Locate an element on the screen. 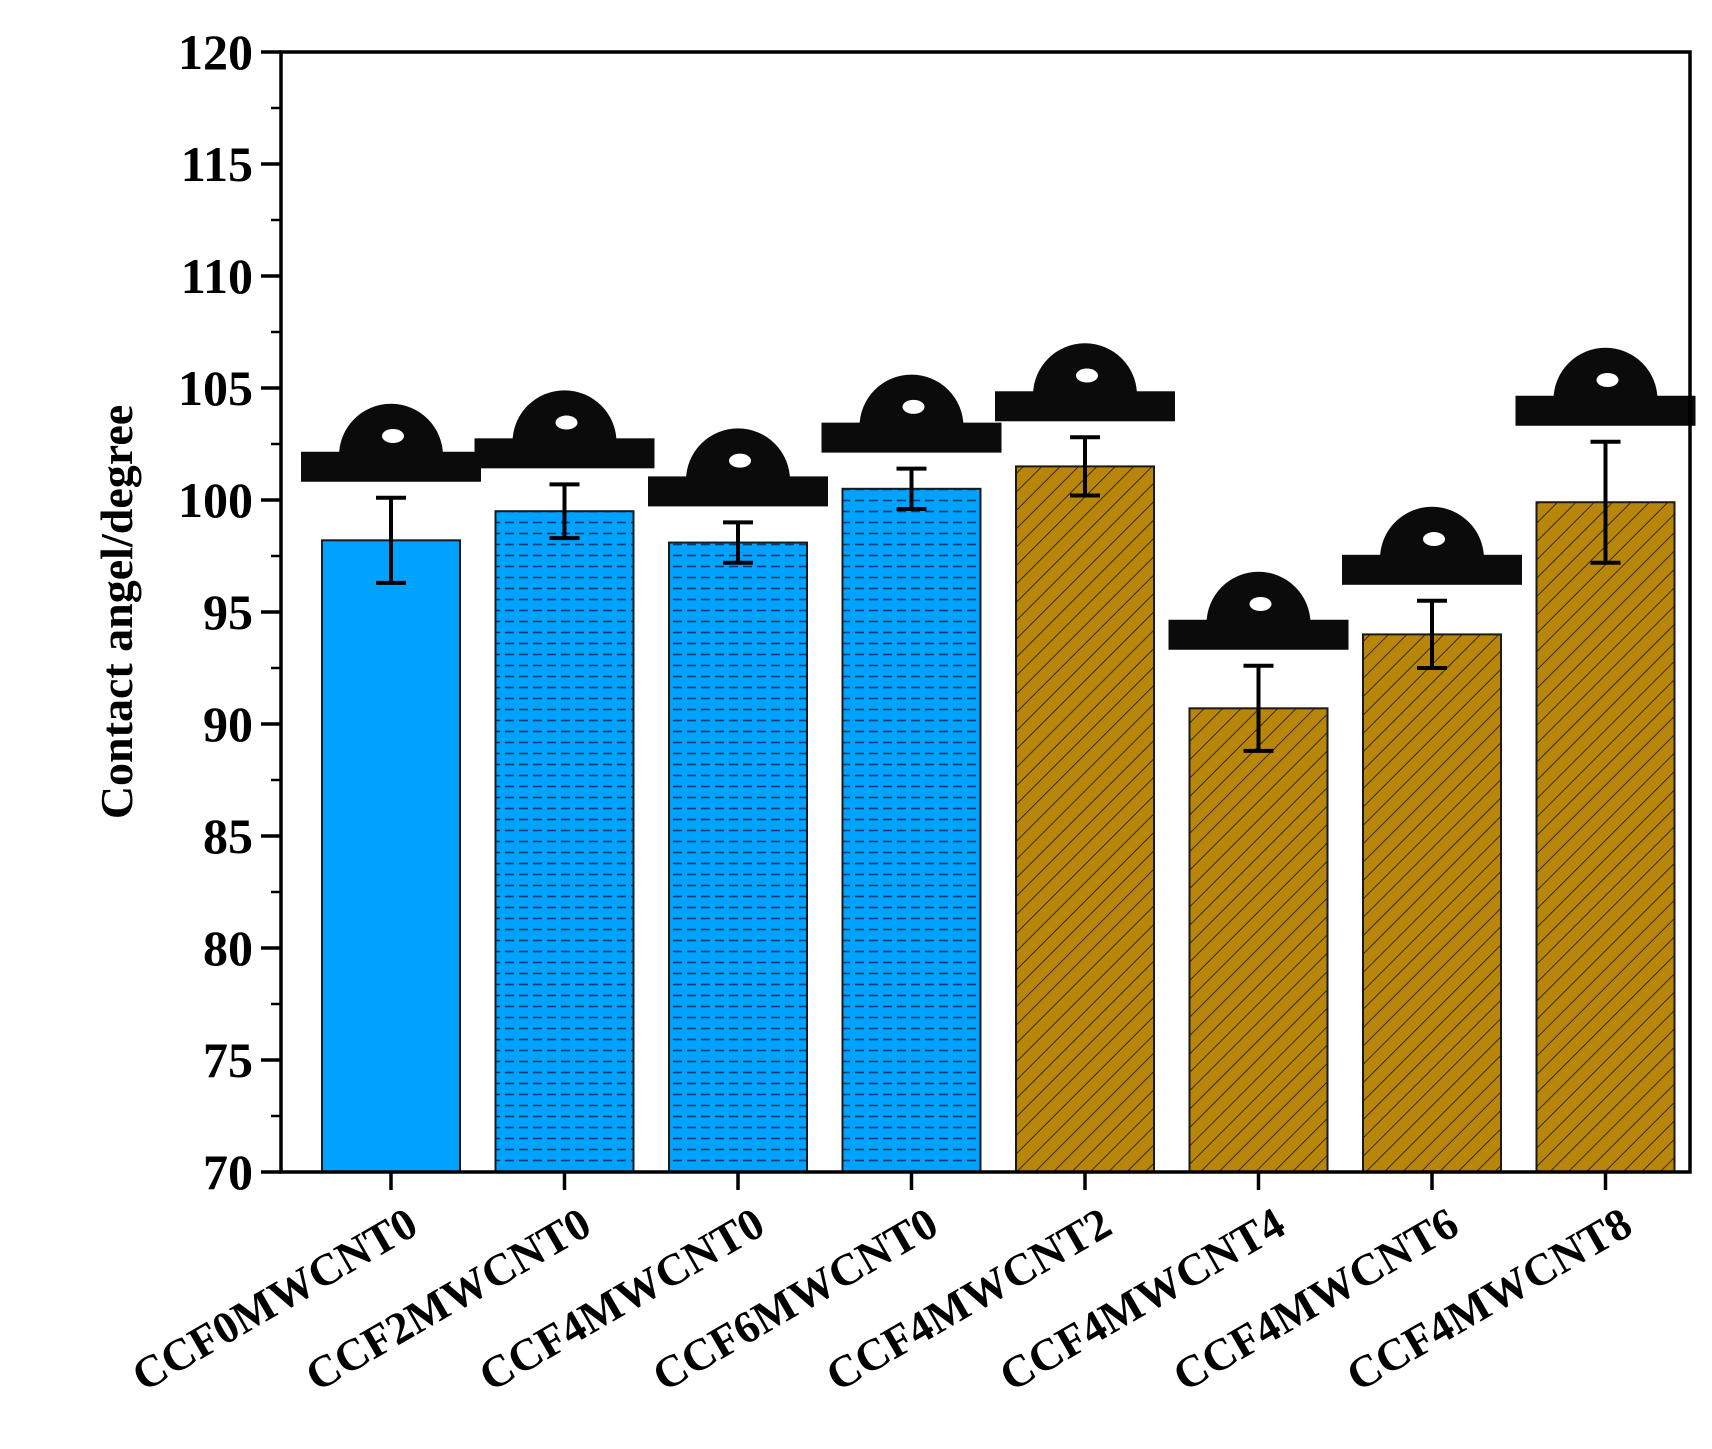  droplet-inset-CCF4MWCNT0 is located at coordinates (738, 467).